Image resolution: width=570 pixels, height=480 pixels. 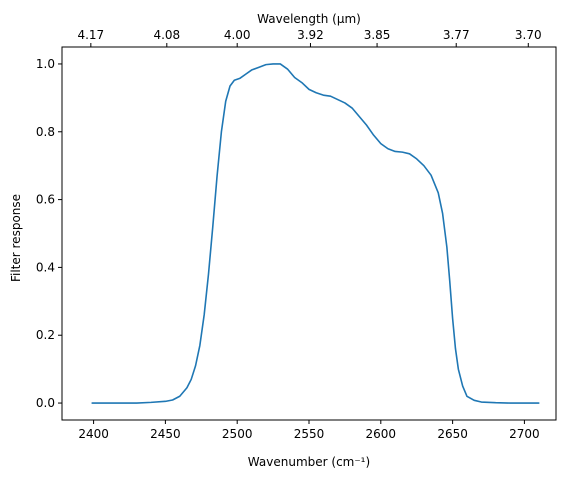 What do you see at coordinates (93, 434) in the screenshot?
I see `x-tick-label: 2400` at bounding box center [93, 434].